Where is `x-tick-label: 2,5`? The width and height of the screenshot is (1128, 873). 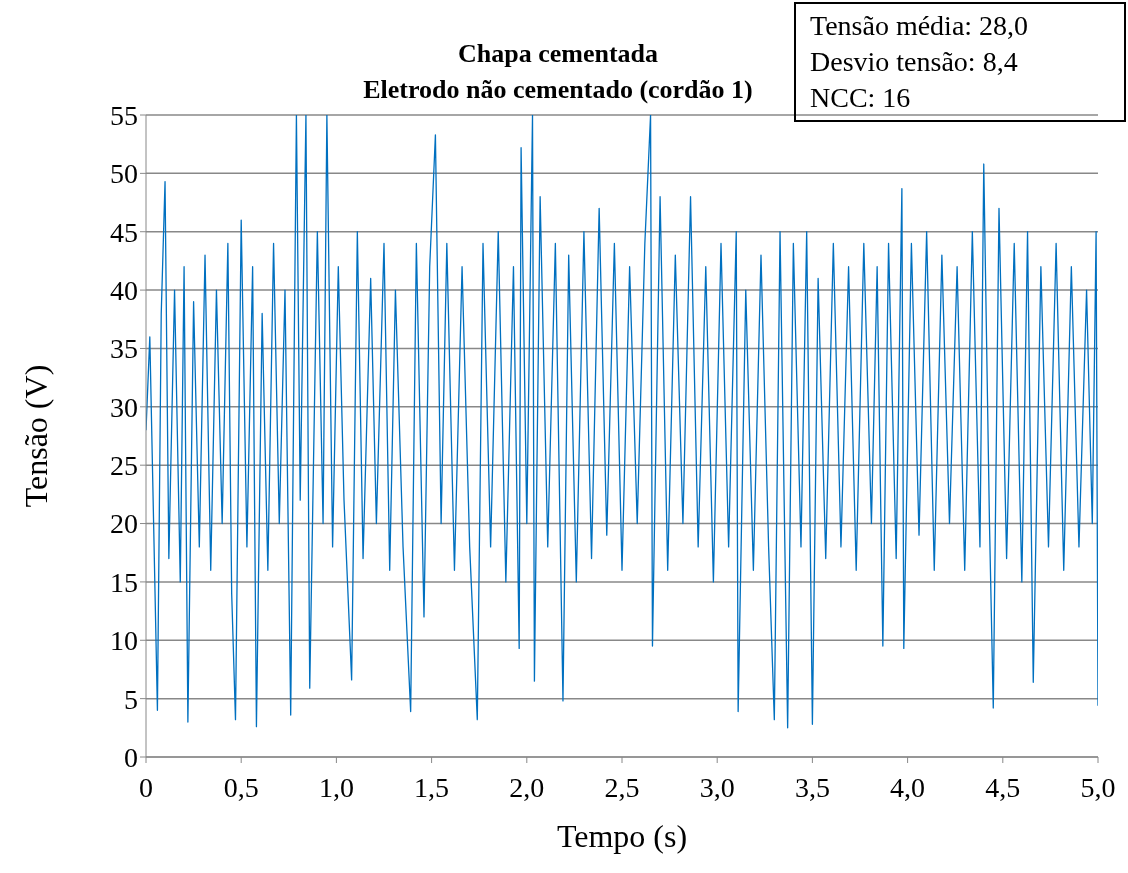
x-tick-label: 2,5 is located at coordinates (622, 787).